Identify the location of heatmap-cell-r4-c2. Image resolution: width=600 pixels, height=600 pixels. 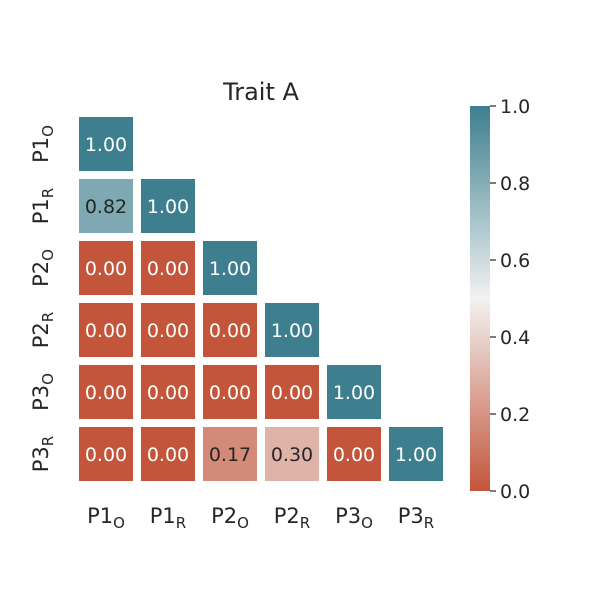
(230, 392).